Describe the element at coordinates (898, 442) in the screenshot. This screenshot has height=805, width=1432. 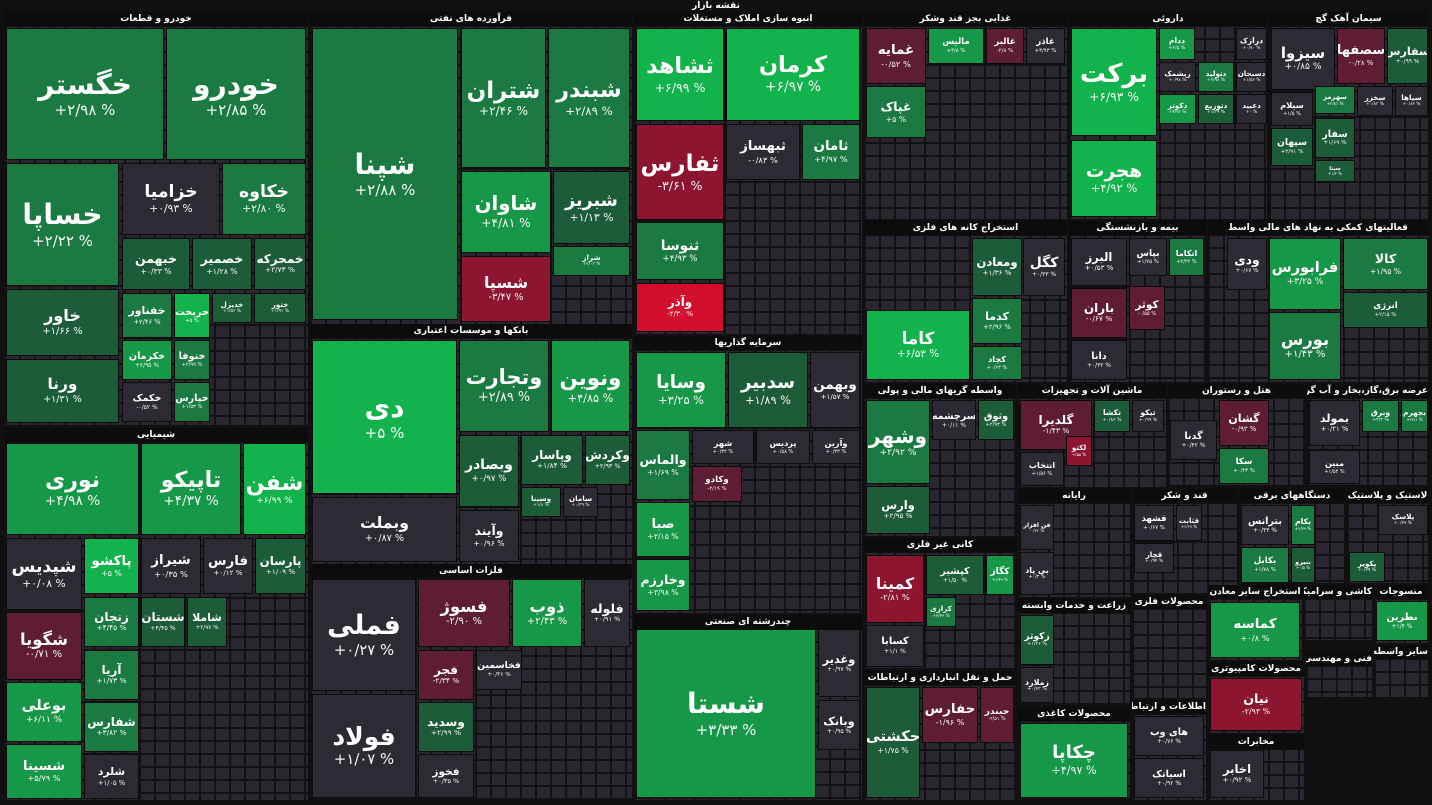
I see `stock-tile: وشهر +۲/۹۲ %` at that location.